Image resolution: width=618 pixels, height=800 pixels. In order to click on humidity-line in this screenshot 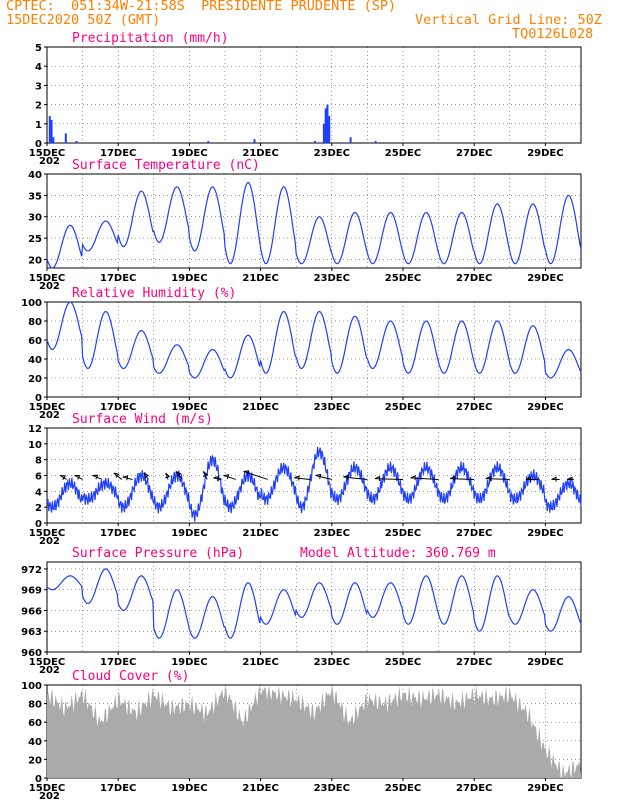, I will do `click(314, 340)`.